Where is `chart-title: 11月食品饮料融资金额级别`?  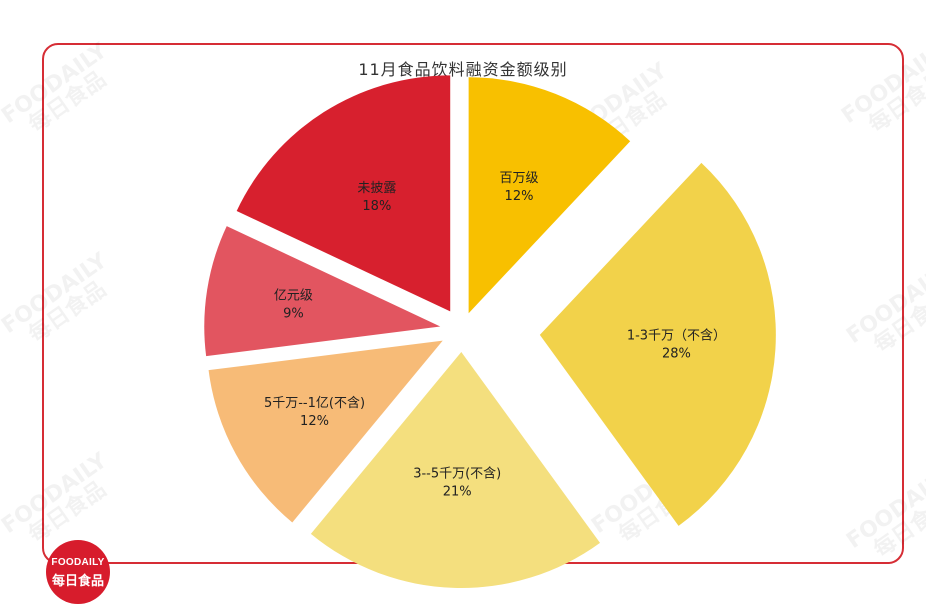 chart-title: 11月食品饮料融资金额级别 is located at coordinates (463, 69).